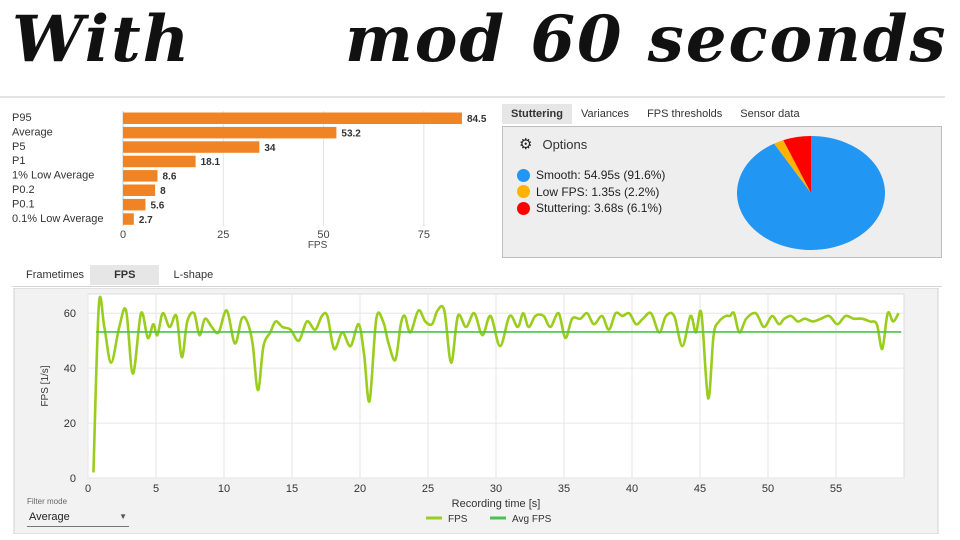 The image size is (960, 540). What do you see at coordinates (47, 501) in the screenshot?
I see `filter-mode-label: Filter mode` at bounding box center [47, 501].